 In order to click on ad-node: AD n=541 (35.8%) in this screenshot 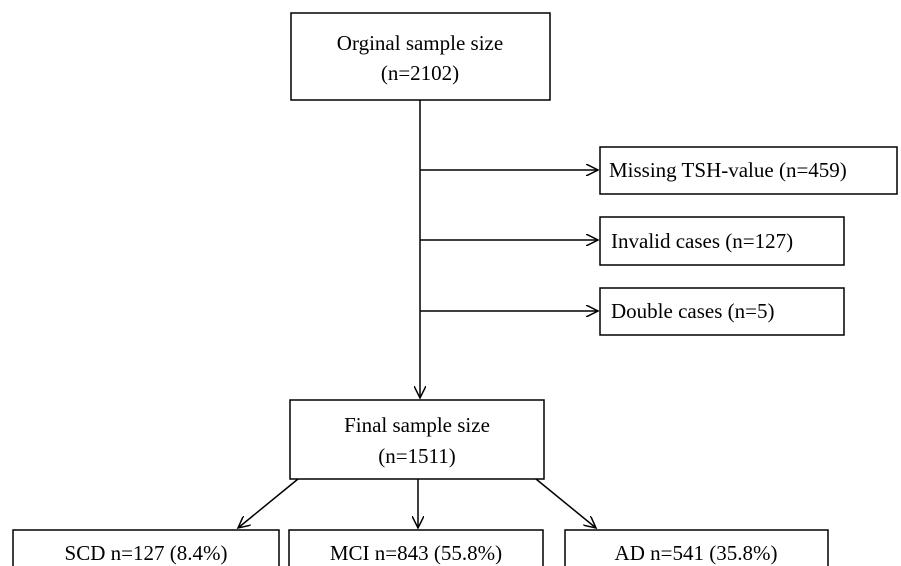, I will do `click(696, 547)`.